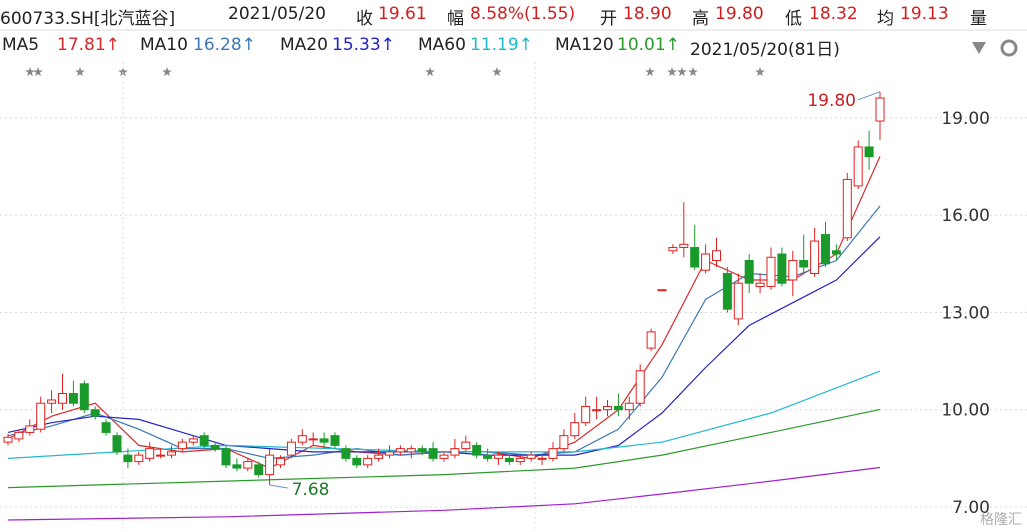 The width and height of the screenshot is (1027, 532). Describe the element at coordinates (965, 411) in the screenshot. I see `y-tick-label: 10.00` at that location.